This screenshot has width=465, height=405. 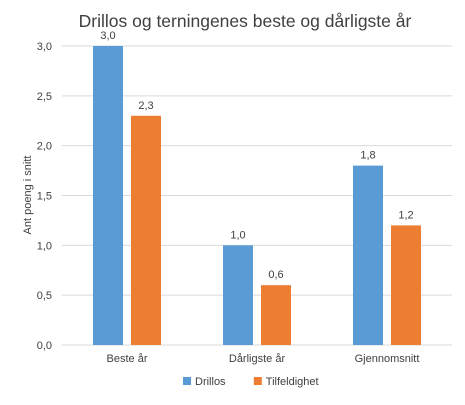 What do you see at coordinates (127, 359) in the screenshot?
I see `x-tick-label: Beste år` at bounding box center [127, 359].